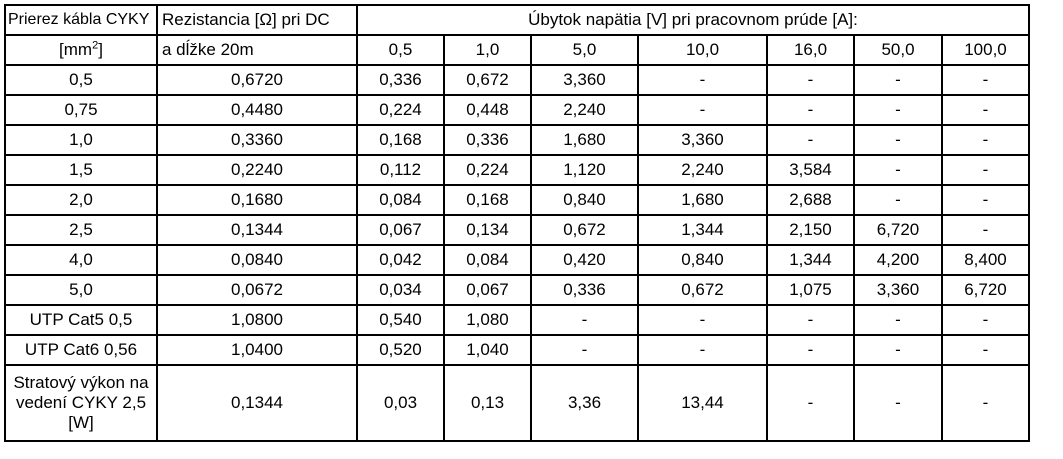  I want to click on row-value: 0,042, so click(400, 260).